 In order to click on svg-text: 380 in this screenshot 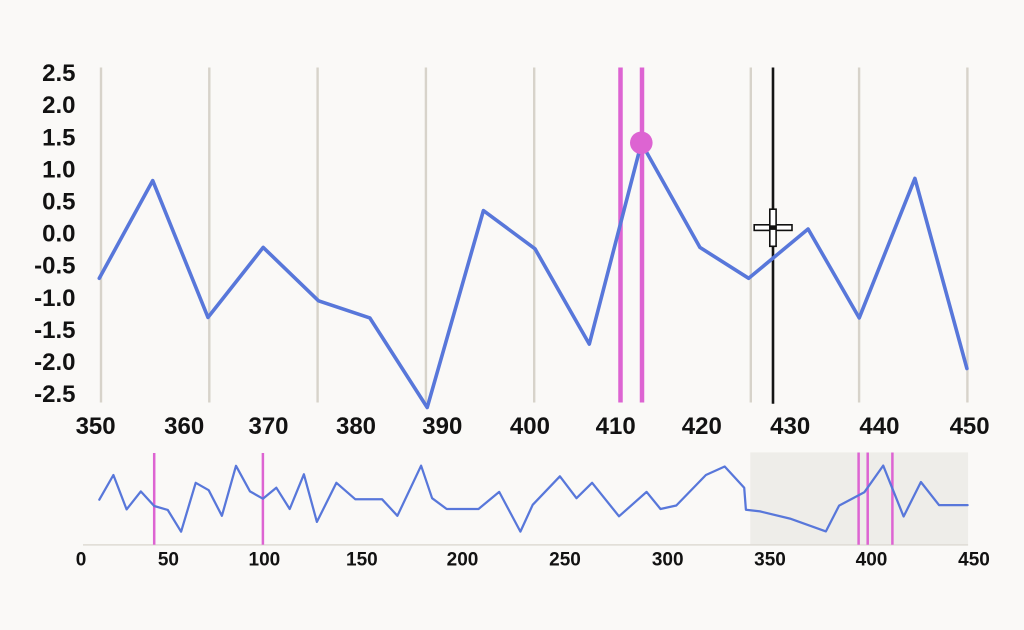, I will do `click(356, 426)`.